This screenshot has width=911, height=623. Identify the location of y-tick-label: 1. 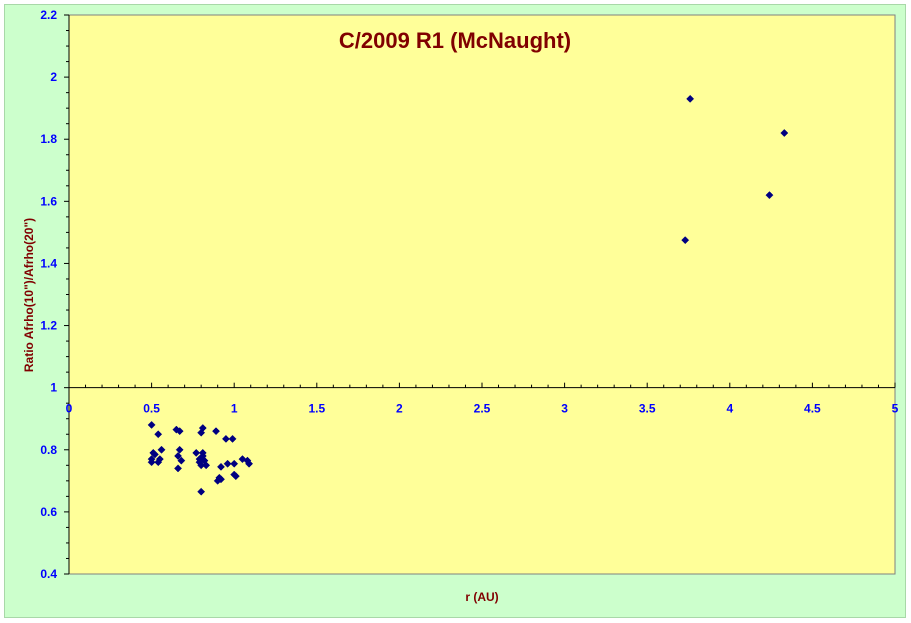
(53, 388).